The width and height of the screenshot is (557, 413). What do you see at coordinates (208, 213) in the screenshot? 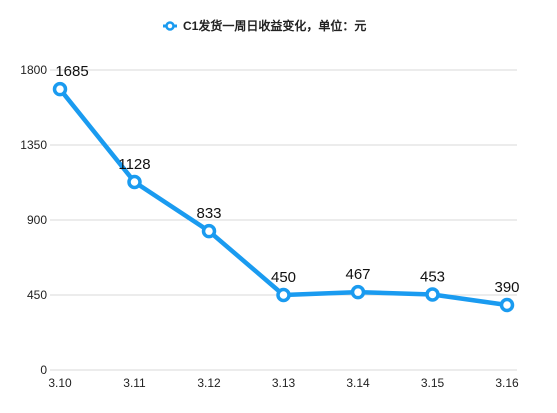
I see `data-label: 833` at bounding box center [208, 213].